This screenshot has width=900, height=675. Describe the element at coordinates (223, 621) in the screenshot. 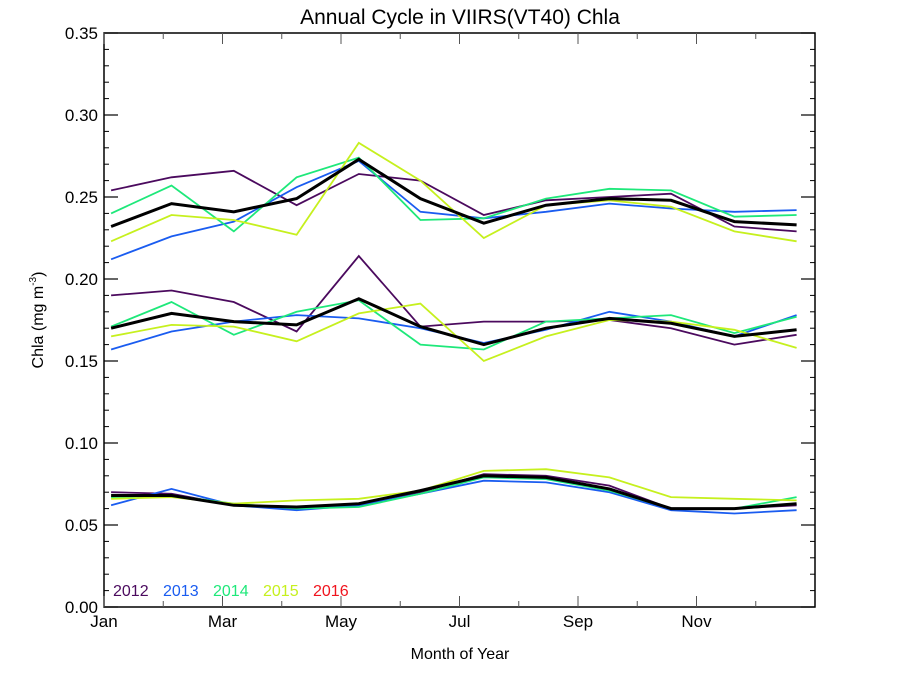

I see `x-tick-label: Mar` at that location.